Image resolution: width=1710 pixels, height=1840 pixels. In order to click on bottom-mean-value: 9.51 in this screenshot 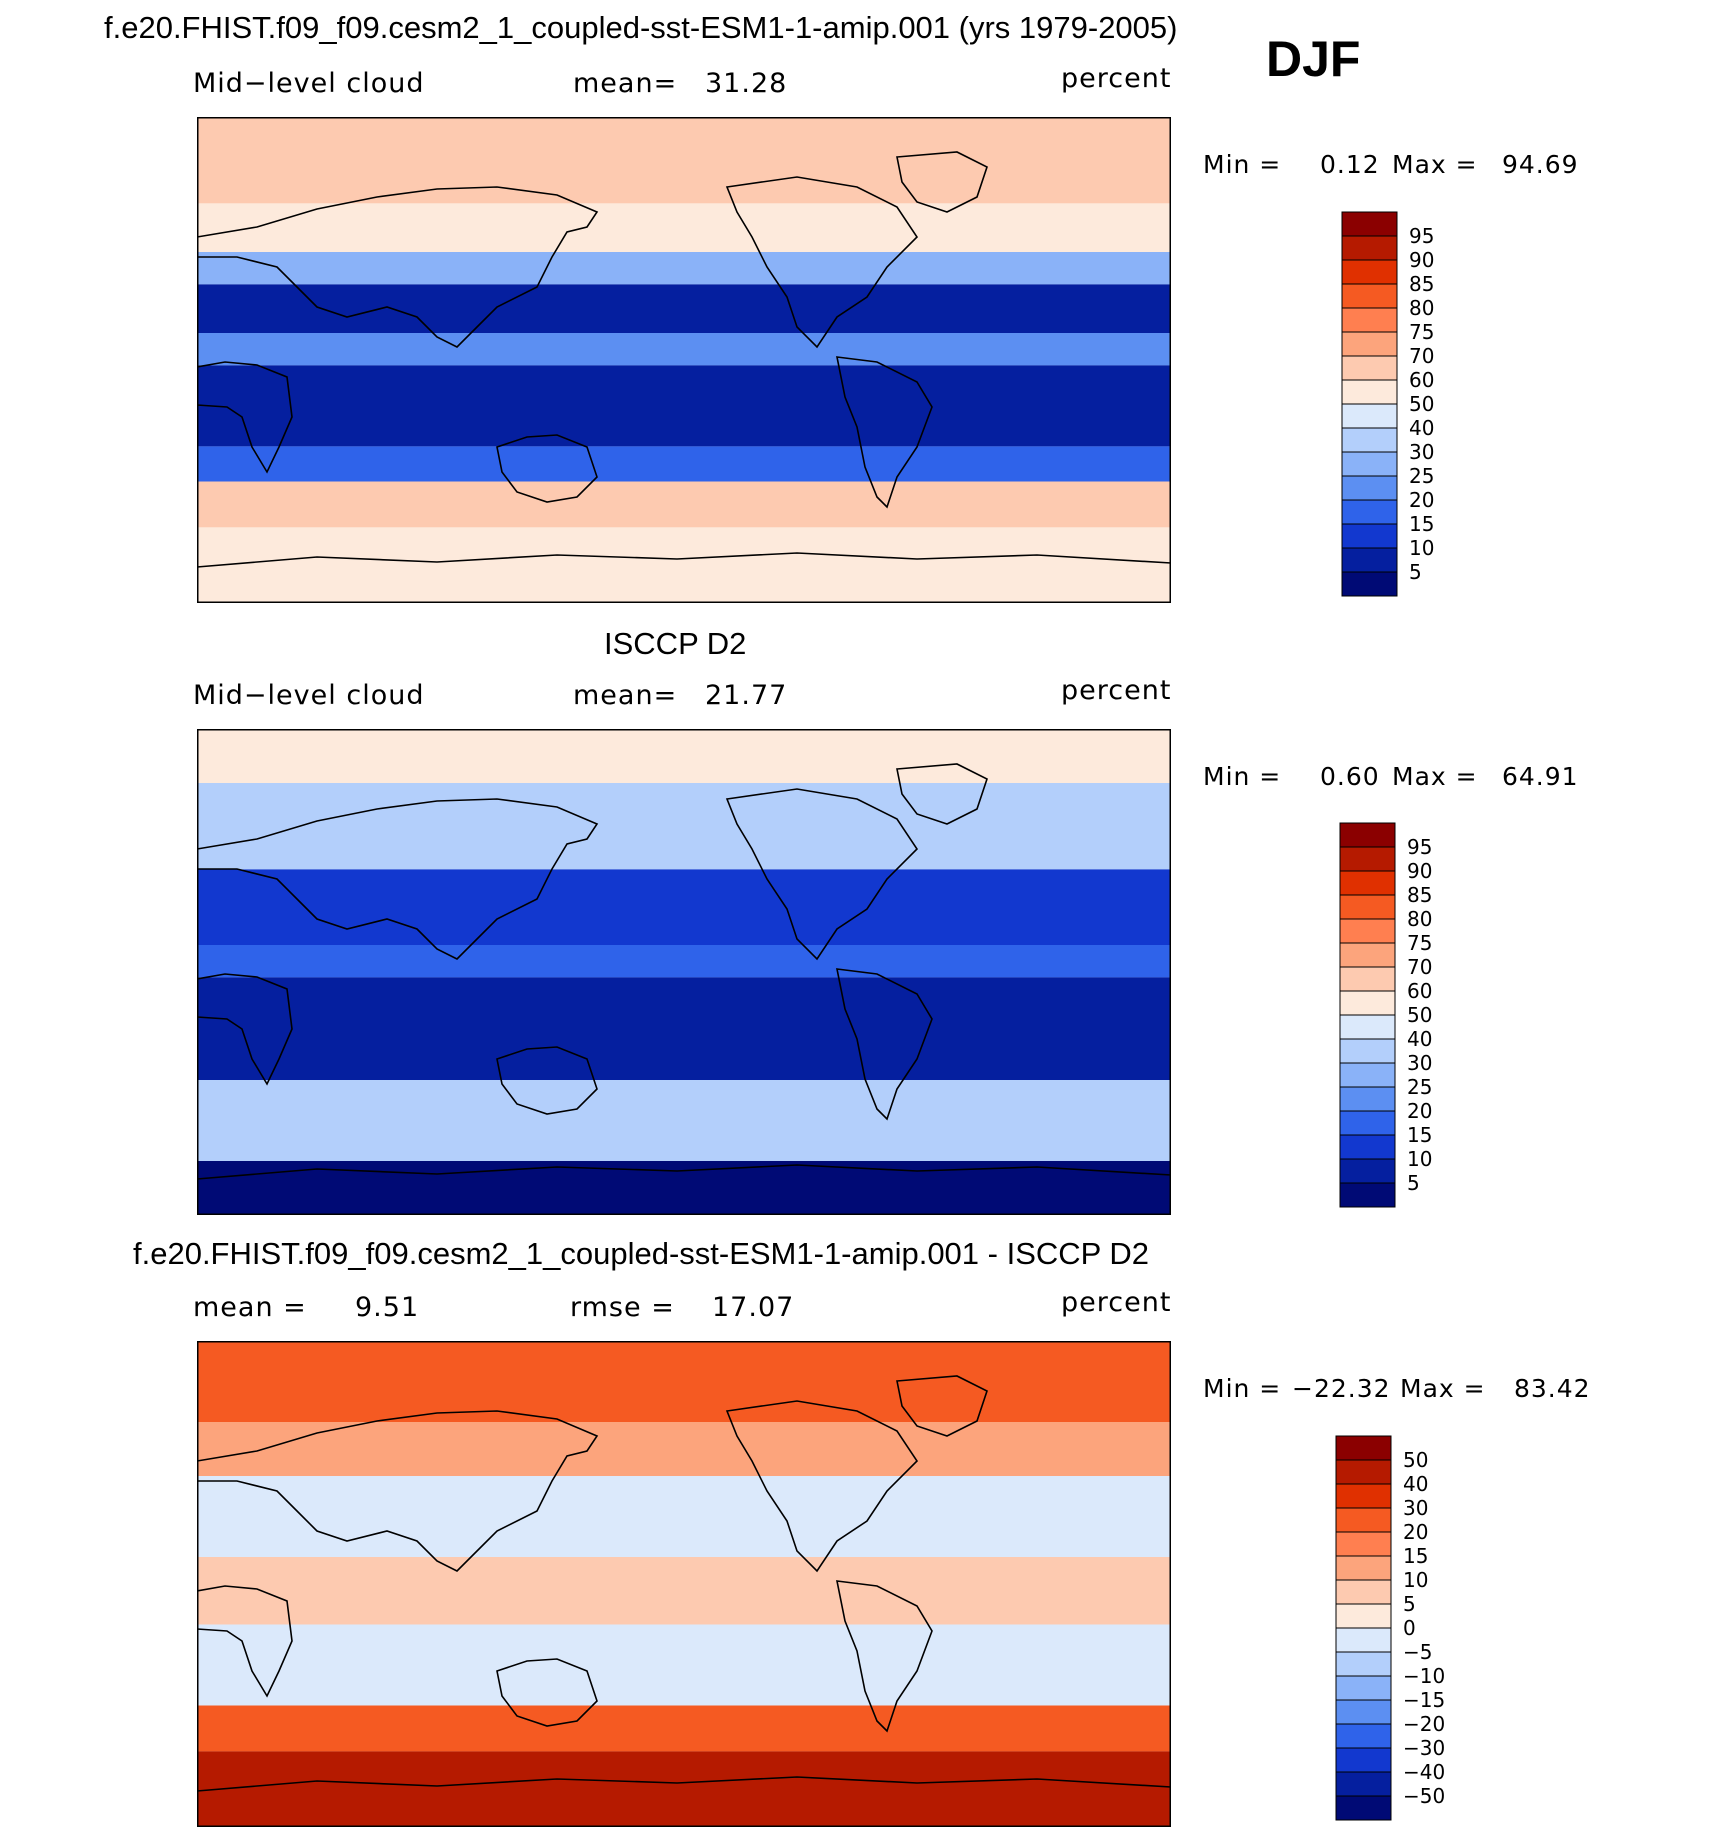, I will do `click(387, 1307)`.